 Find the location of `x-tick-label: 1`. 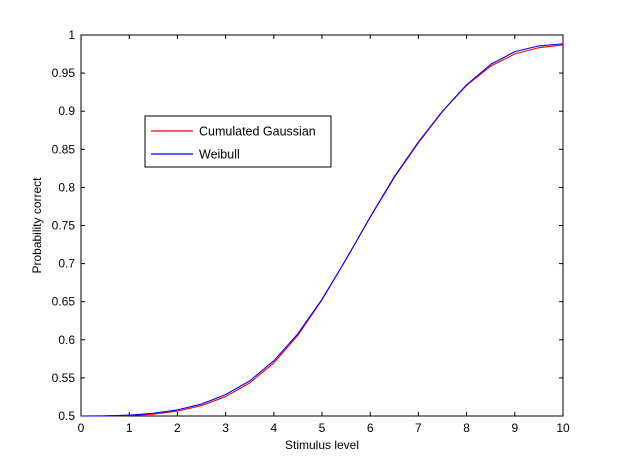

x-tick-label: 1 is located at coordinates (129, 428).